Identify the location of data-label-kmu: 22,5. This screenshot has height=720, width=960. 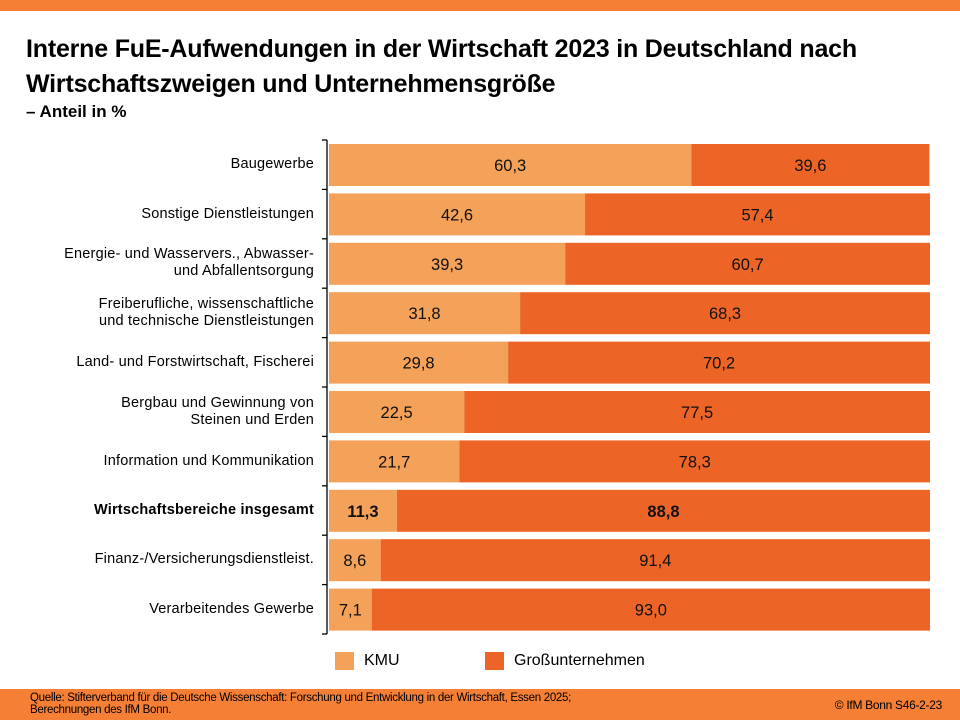
(397, 413).